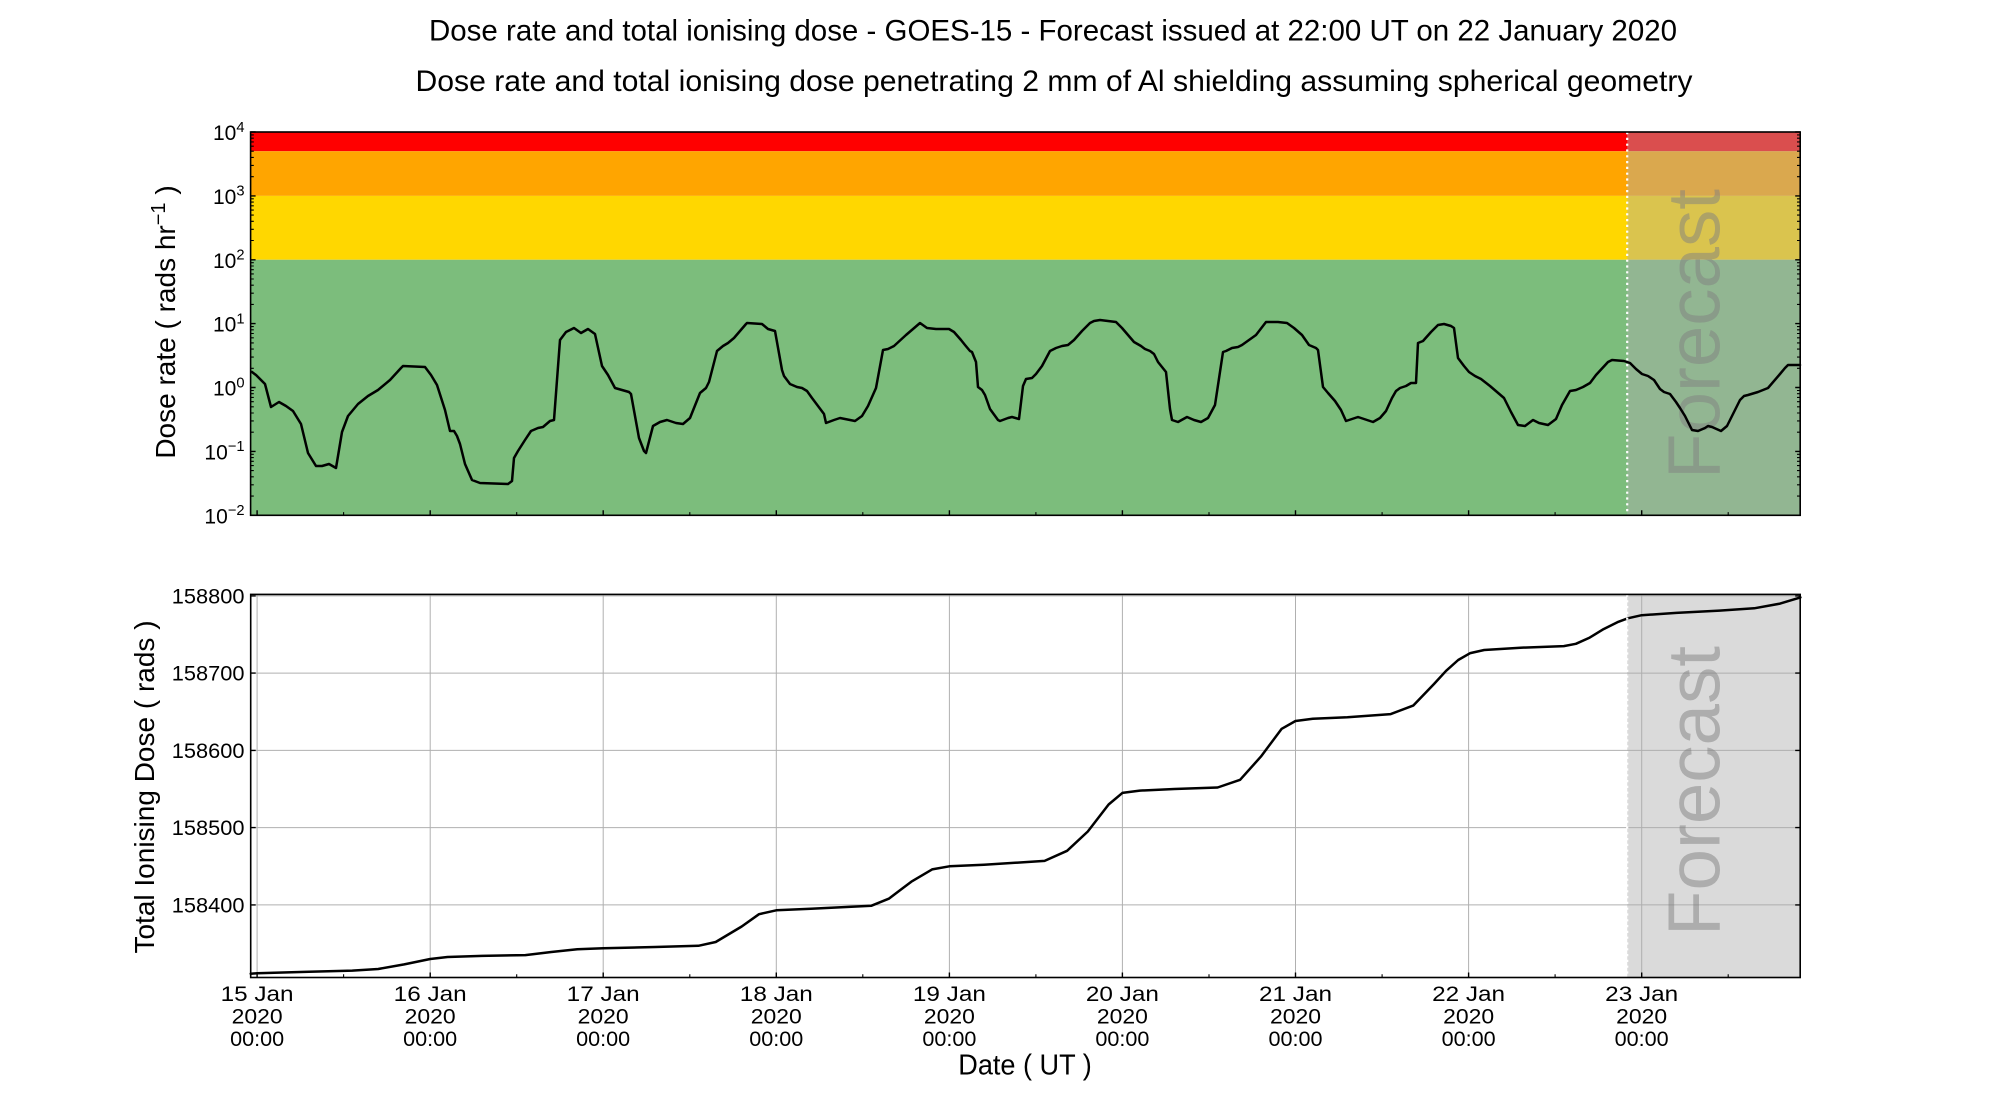  I want to click on svg-text: 15 Jan, so click(257, 994).